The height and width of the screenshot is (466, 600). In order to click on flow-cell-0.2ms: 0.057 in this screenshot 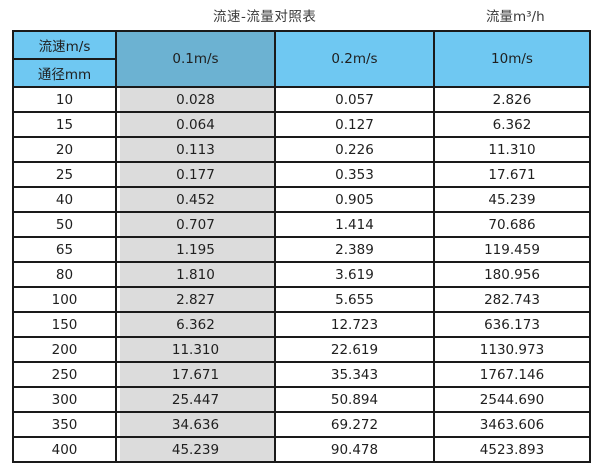, I will do `click(354, 99)`.